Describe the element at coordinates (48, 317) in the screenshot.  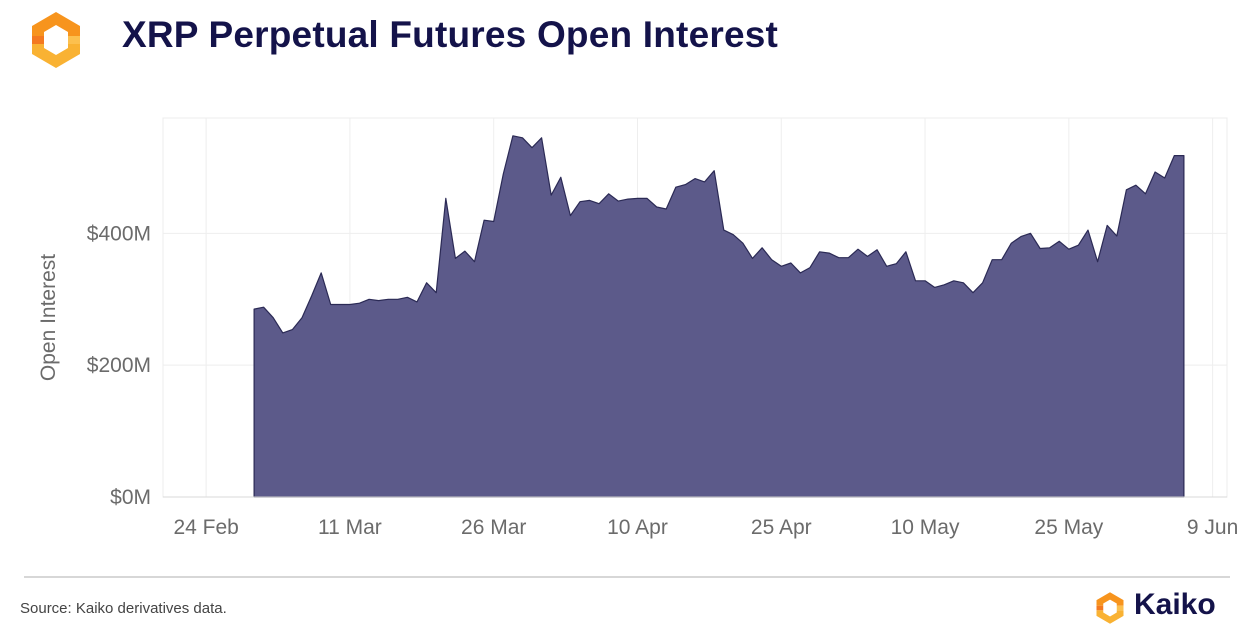
I see `y-axis-title: Open Interest` at that location.